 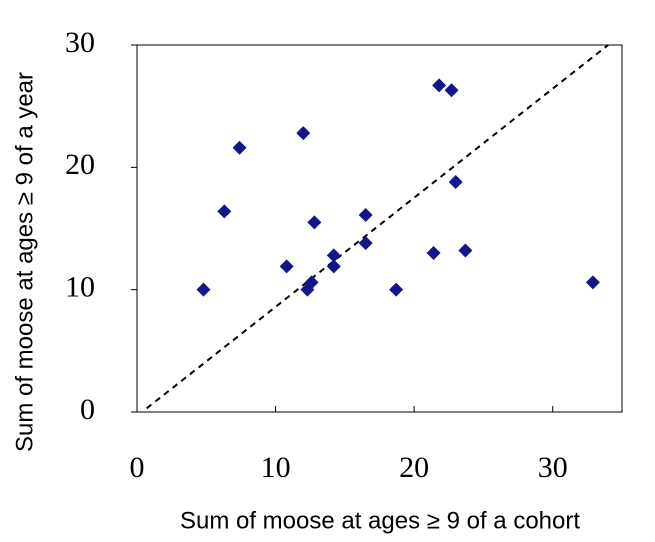 I want to click on x-tick-label: 10, so click(x=276, y=467).